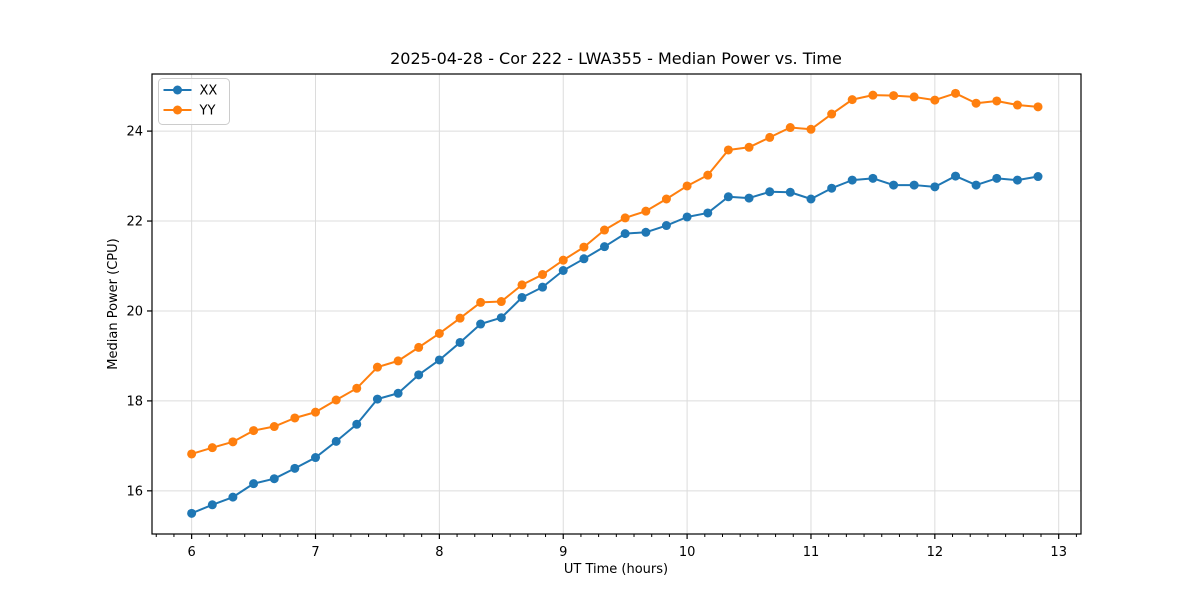 The height and width of the screenshot is (600, 1200). Describe the element at coordinates (1058, 552) in the screenshot. I see `x-tick-label: 13` at that location.